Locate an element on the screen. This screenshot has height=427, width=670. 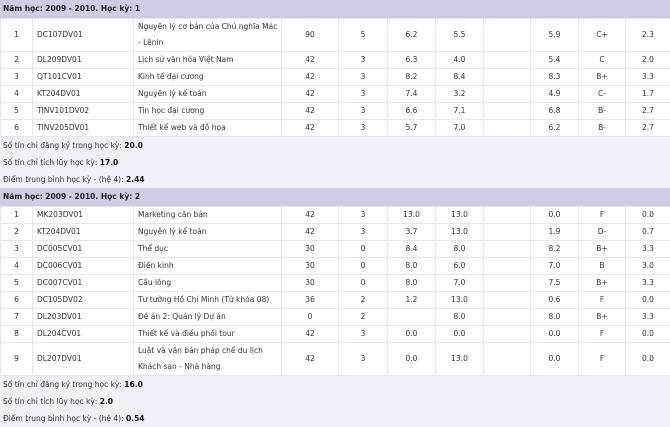
final-score-cell: 6.2 is located at coordinates (555, 128).